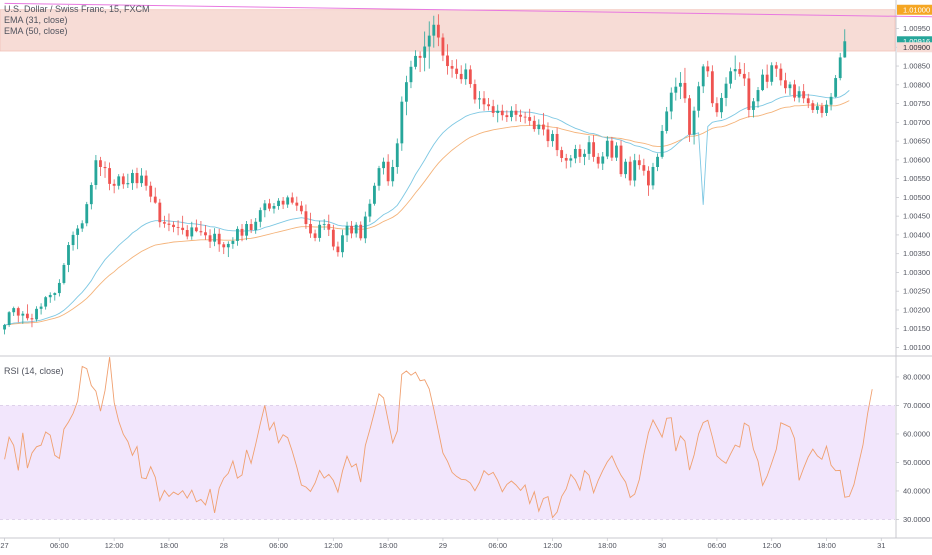  I want to click on price-tick-label: 1.00950, so click(916, 28).